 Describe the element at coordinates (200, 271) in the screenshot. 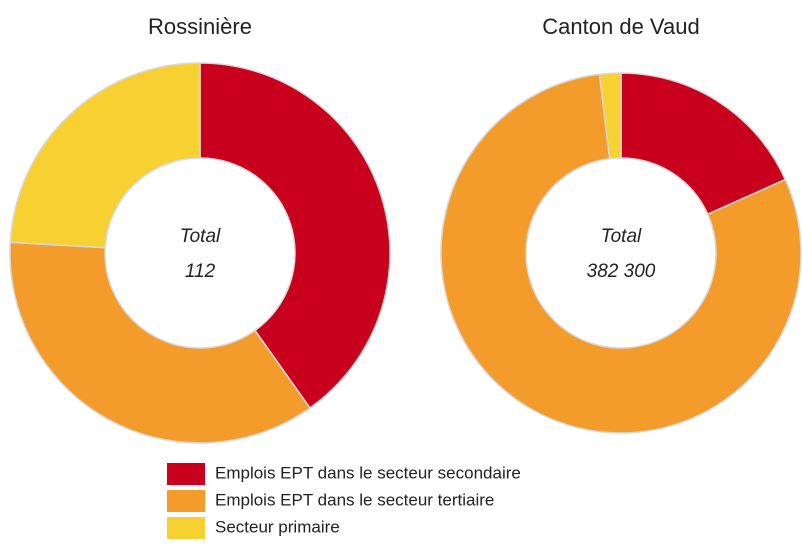

I see `center-value: 112` at that location.